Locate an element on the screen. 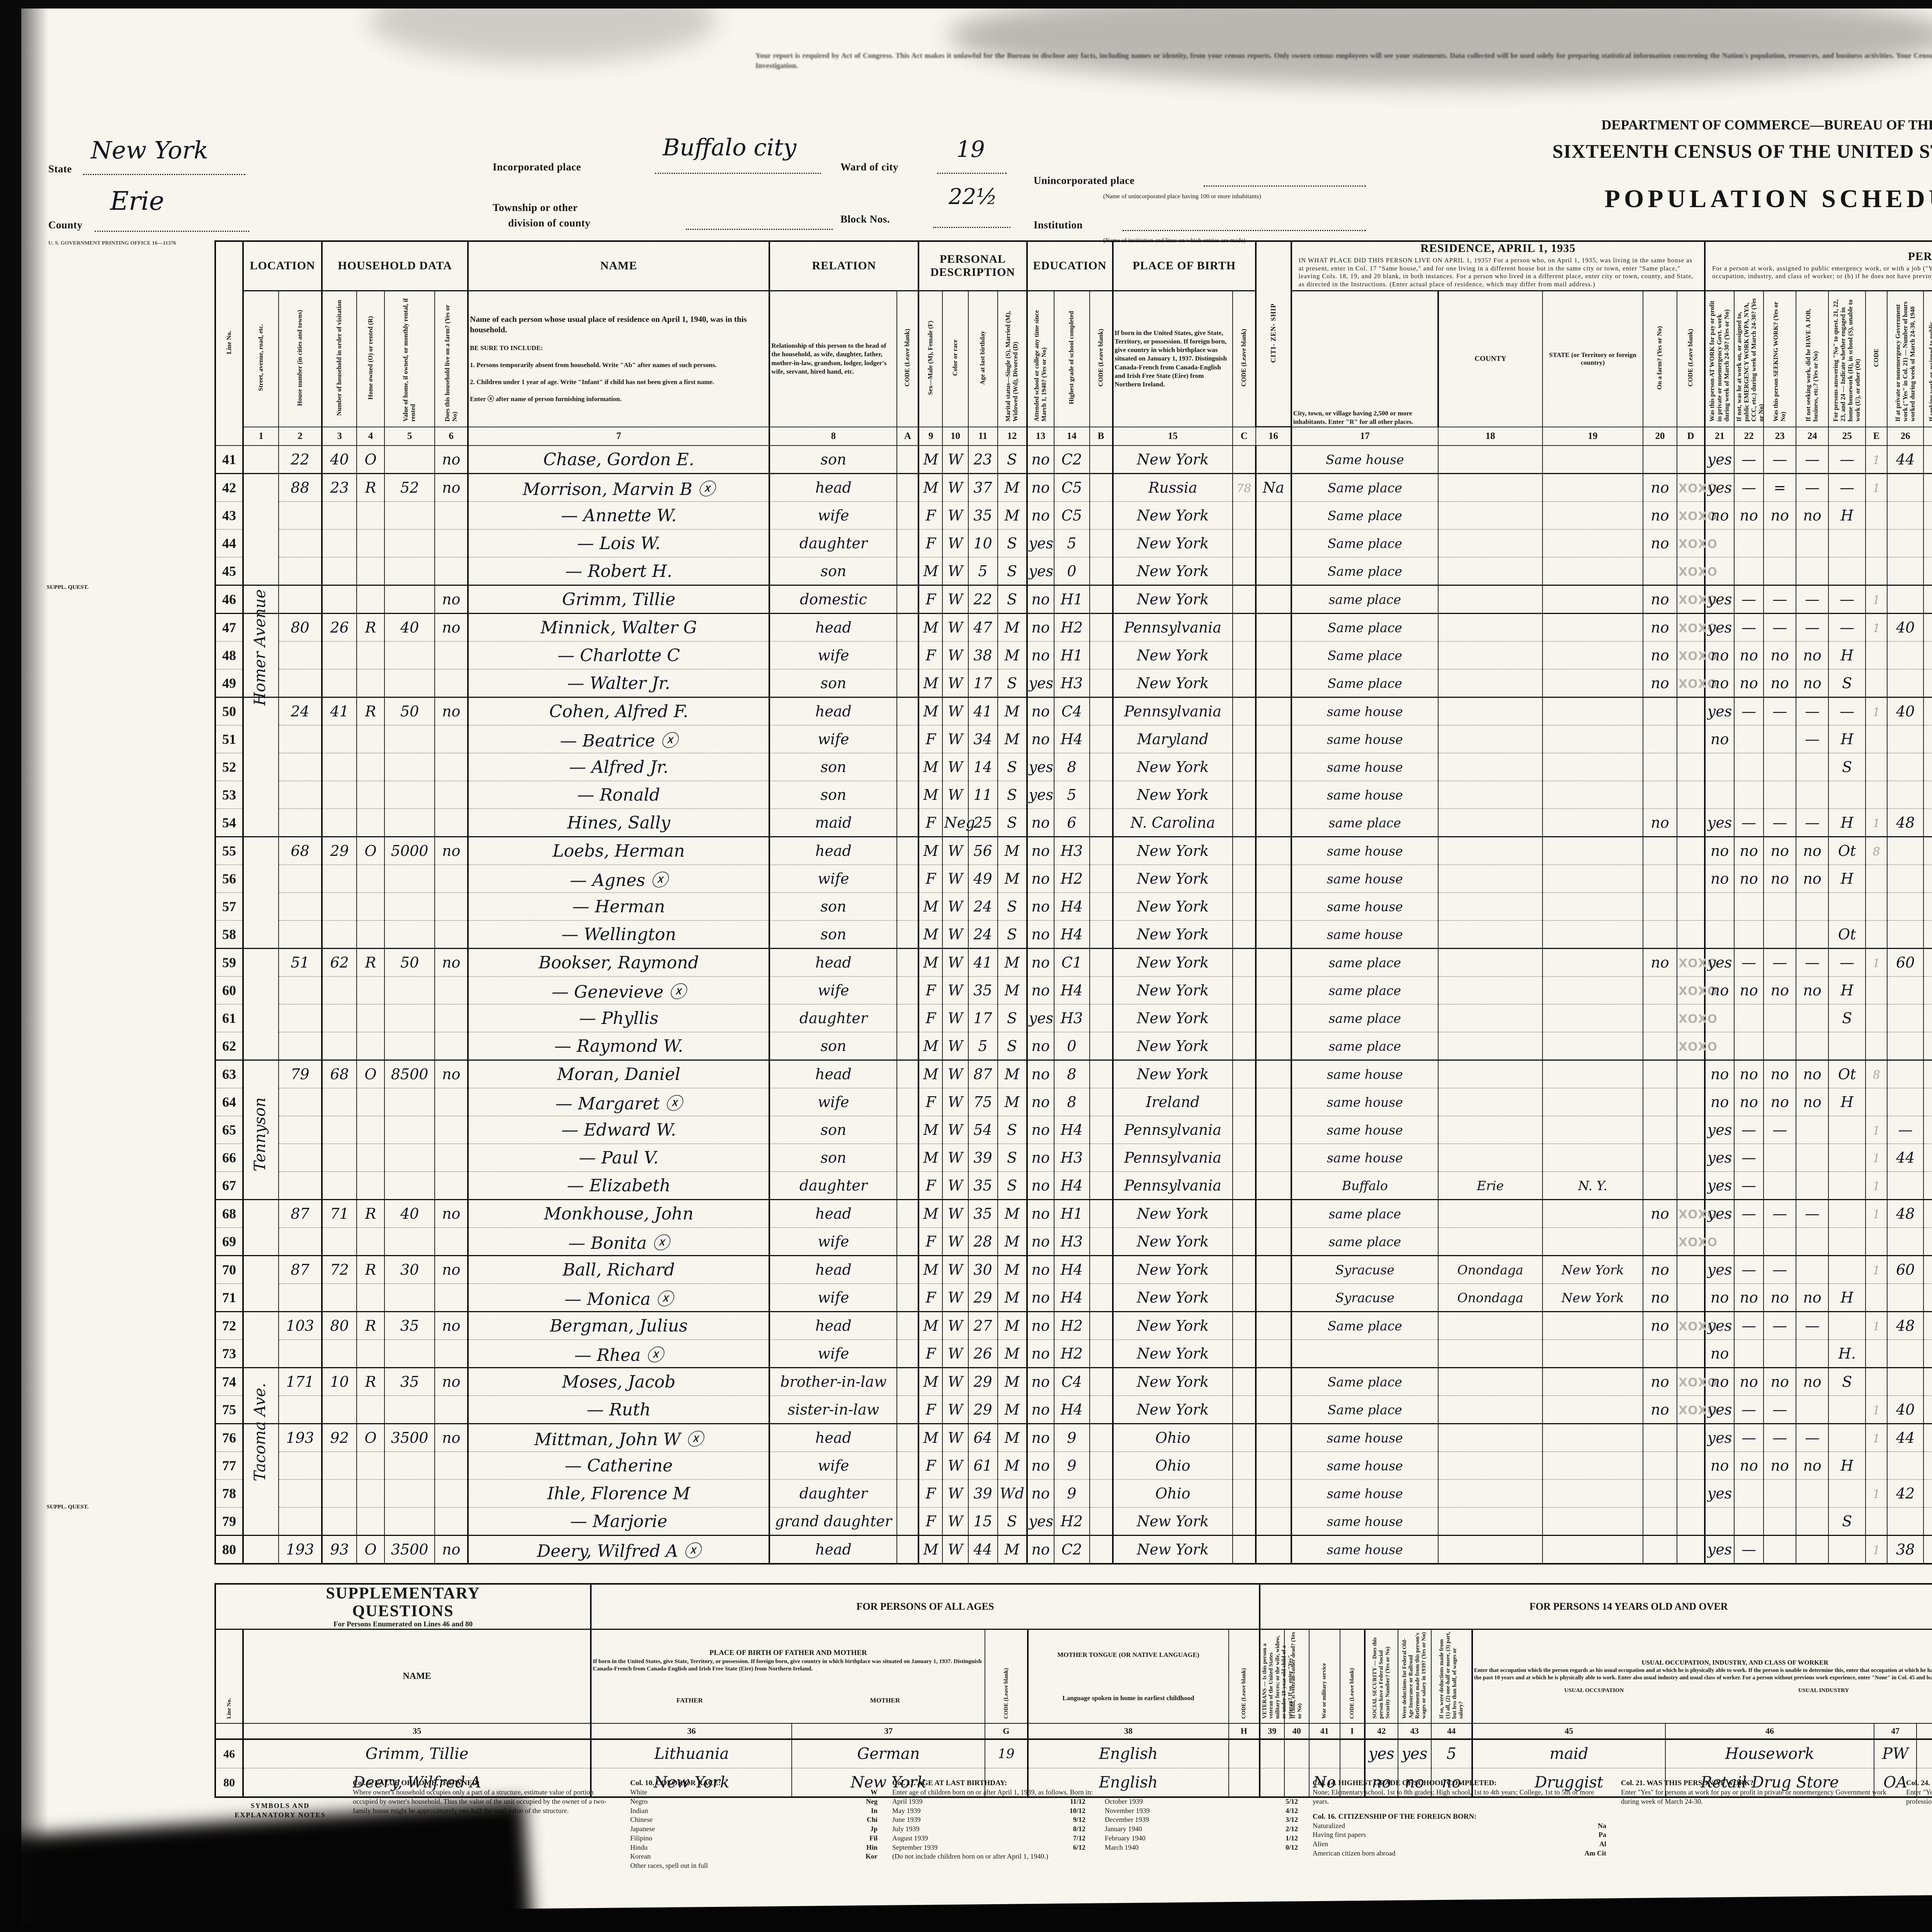 The image size is (1932, 1932). cell-cr-74: W is located at coordinates (955, 1382).